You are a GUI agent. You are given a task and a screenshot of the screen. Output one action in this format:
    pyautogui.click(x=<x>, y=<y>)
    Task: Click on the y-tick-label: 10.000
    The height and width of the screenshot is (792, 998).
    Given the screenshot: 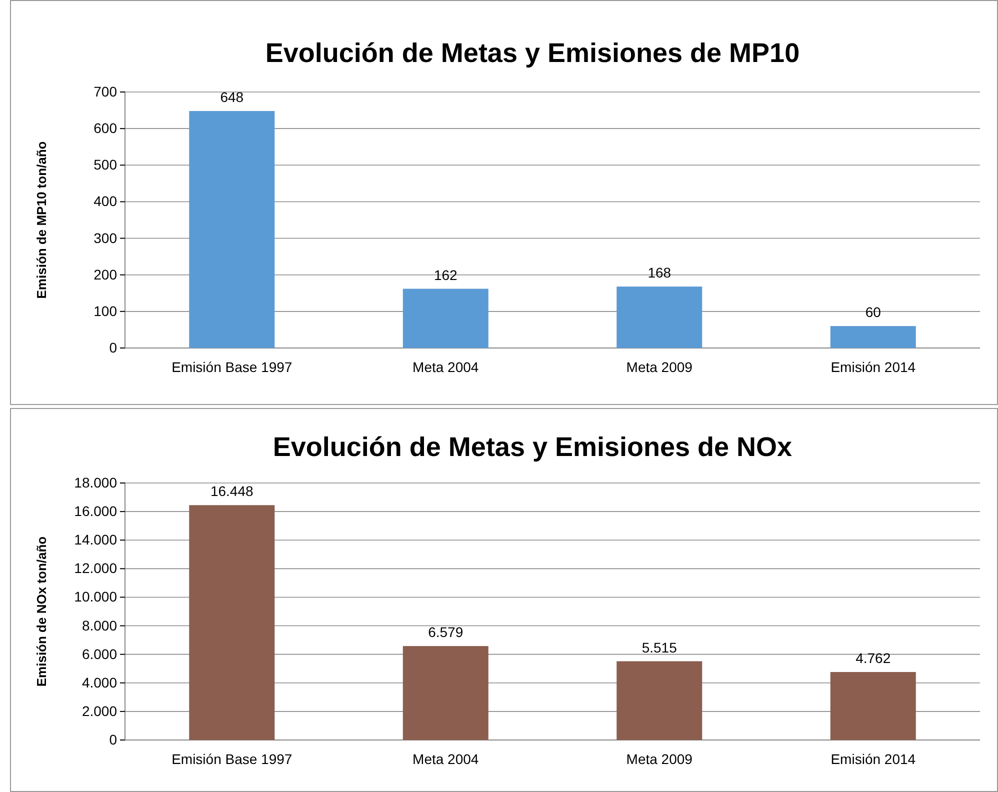 What is the action you would take?
    pyautogui.click(x=96, y=596)
    